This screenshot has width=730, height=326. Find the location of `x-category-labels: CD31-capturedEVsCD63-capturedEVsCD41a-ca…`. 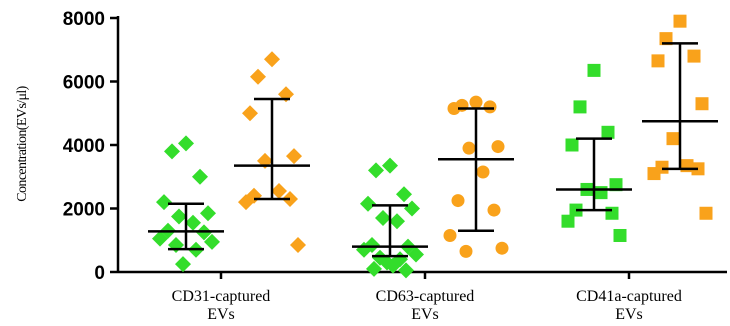

x-category-labels: CD31-capturedEVsCD63-capturedEVsCD41a-ca… is located at coordinates (427, 297).